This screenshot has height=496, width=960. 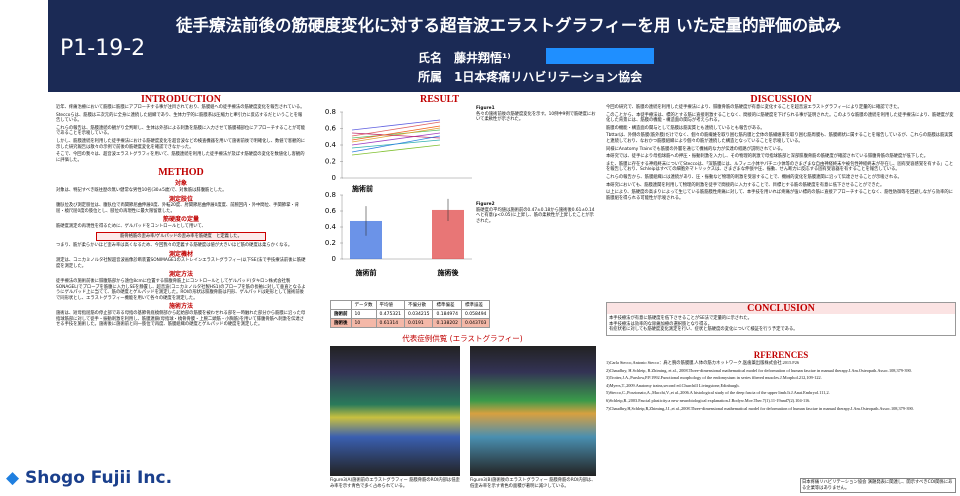 What do you see at coordinates (781, 308) in the screenshot?
I see `heading: CONCLUSION` at bounding box center [781, 308].